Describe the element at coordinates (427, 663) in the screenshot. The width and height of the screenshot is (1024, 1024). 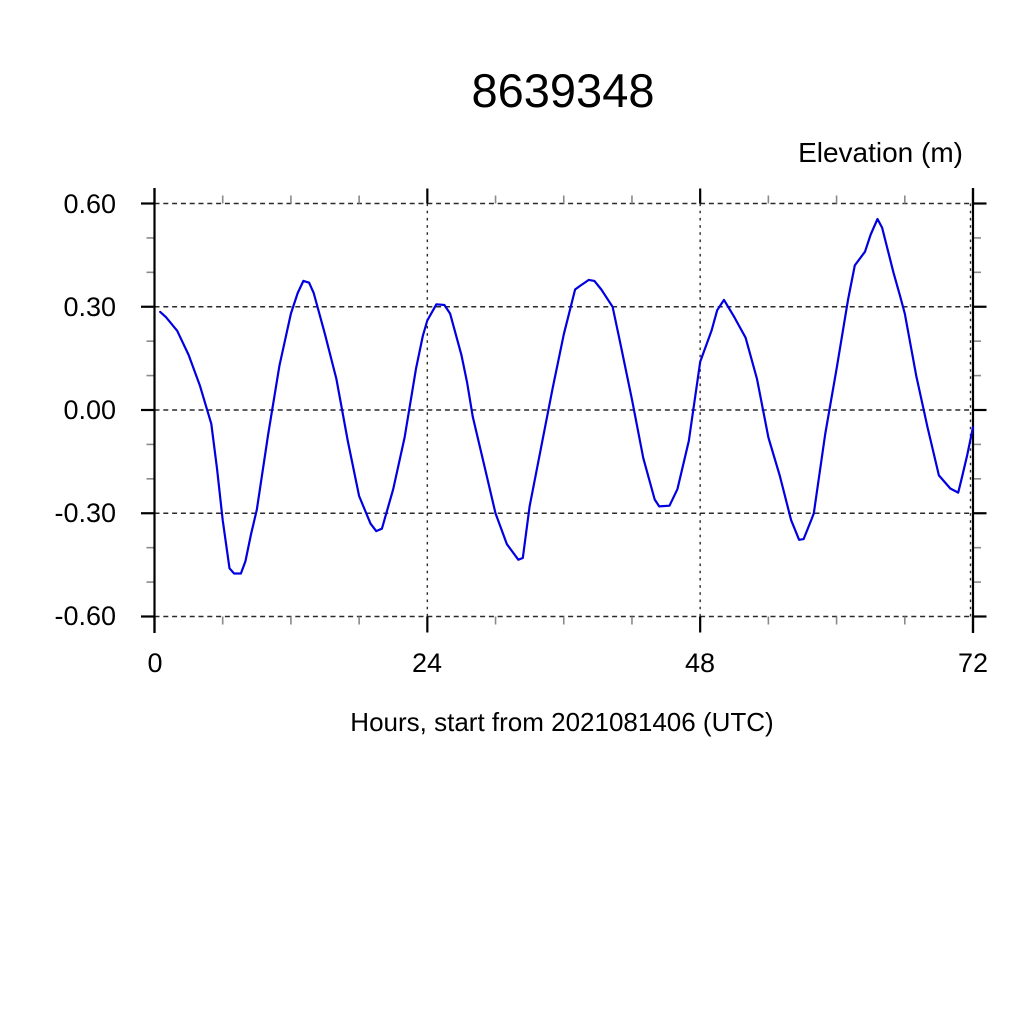
I see `x-tick-label: 24` at that location.